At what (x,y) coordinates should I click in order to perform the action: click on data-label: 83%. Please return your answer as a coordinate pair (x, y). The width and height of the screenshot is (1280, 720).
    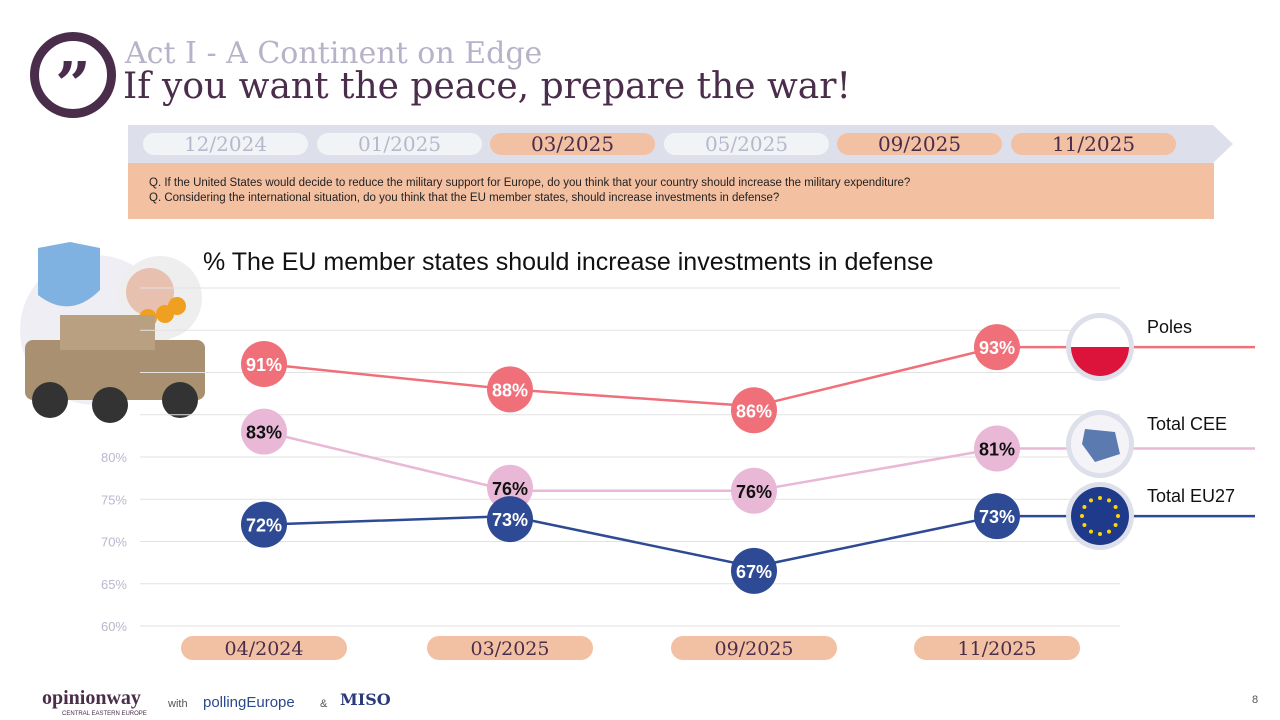
    Looking at the image, I should click on (264, 433).